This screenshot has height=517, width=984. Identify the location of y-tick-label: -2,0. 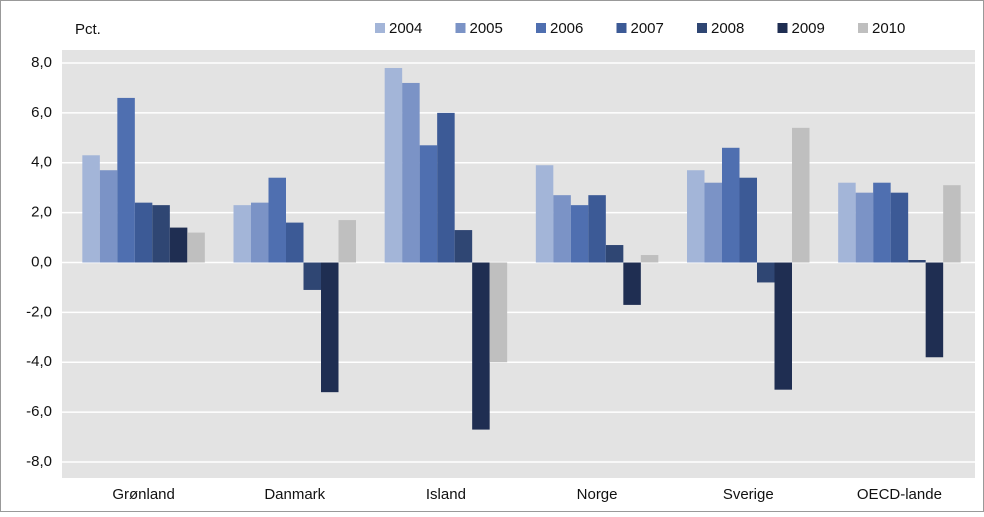
(39, 311).